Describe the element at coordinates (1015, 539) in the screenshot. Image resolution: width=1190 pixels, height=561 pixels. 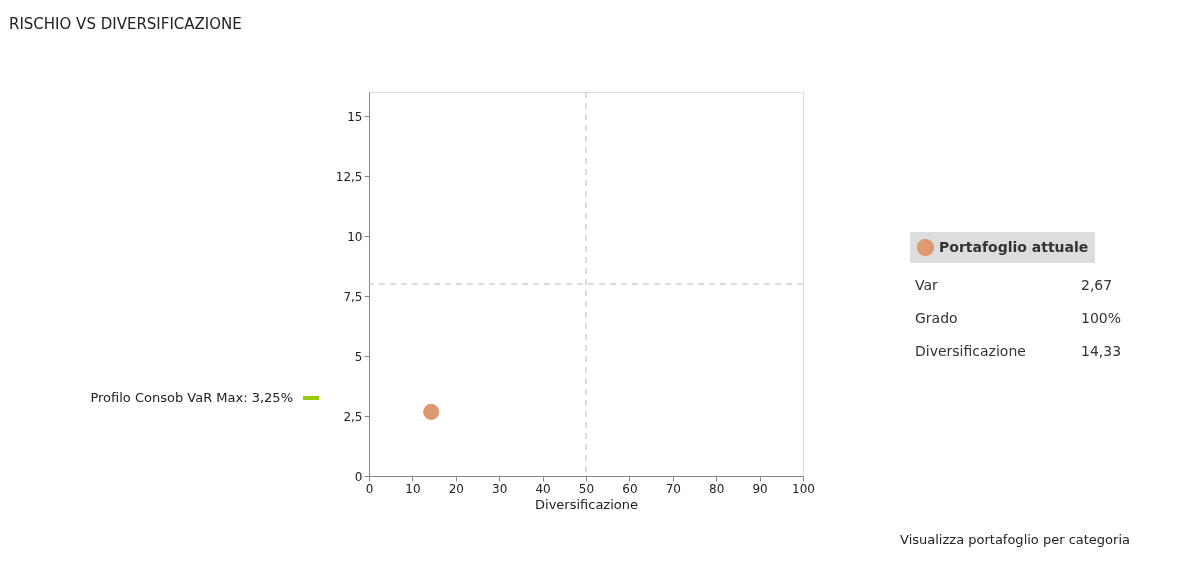
I see `text: Visualizza portafoglio per categoria` at that location.